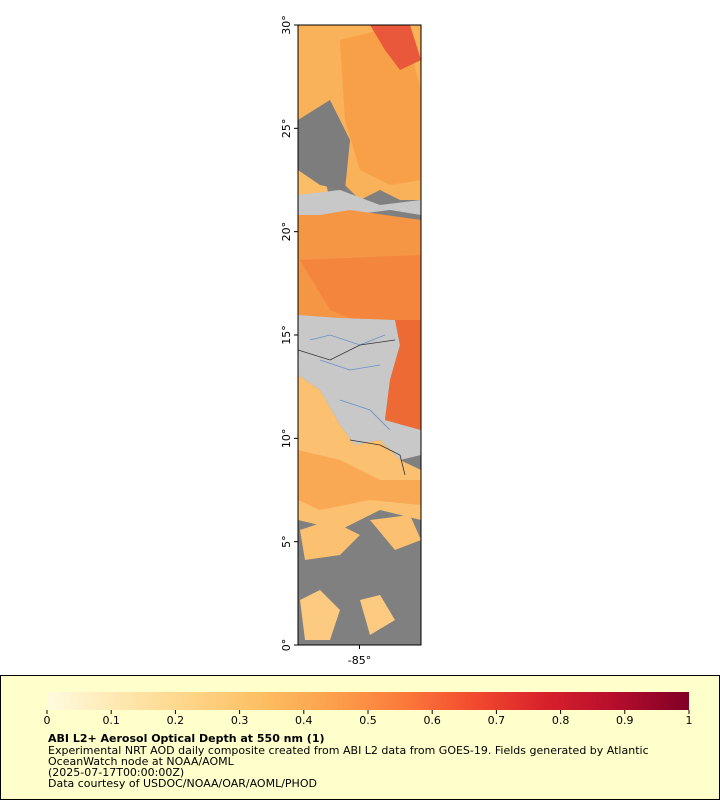  Describe the element at coordinates (689, 720) in the screenshot. I see `colorbar-tick-label: 1` at that location.